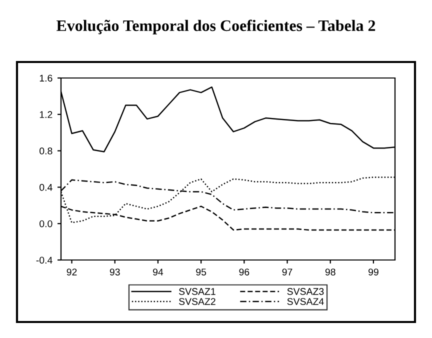 This screenshot has width=432, height=338. I want to click on legend-label: SVSAZ3, so click(305, 291).